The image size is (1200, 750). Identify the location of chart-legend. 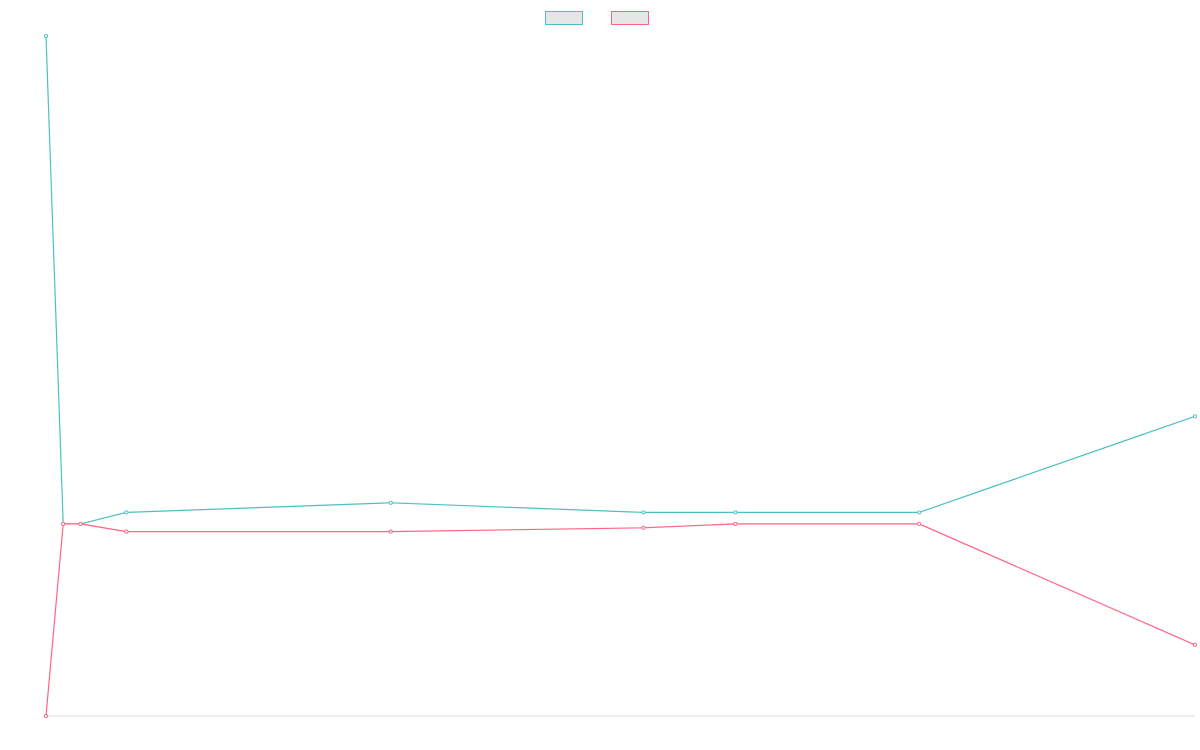
(600, 18).